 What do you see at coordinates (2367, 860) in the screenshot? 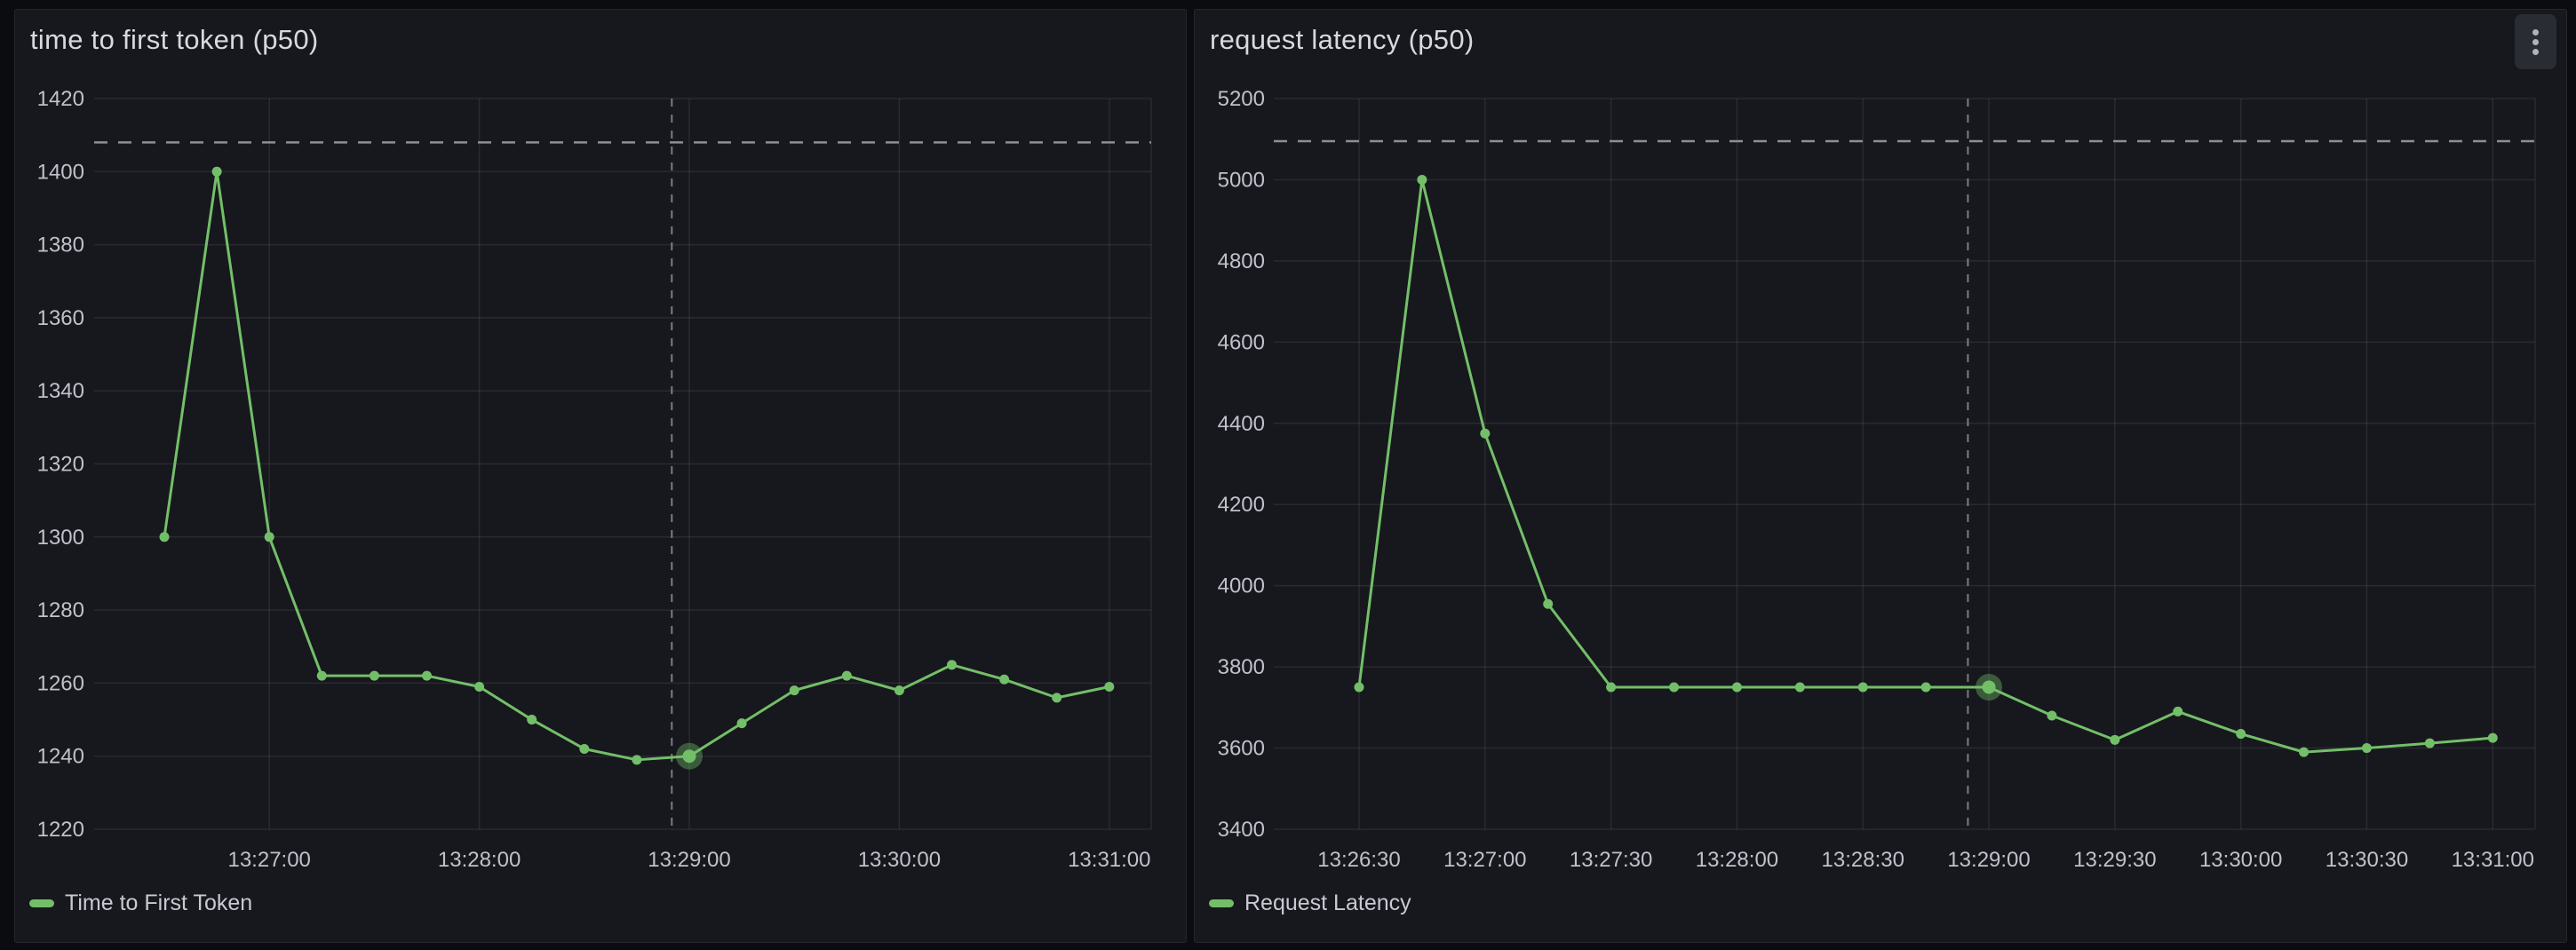
I see `x-axis-tick-label: 13:30:30` at bounding box center [2367, 860].